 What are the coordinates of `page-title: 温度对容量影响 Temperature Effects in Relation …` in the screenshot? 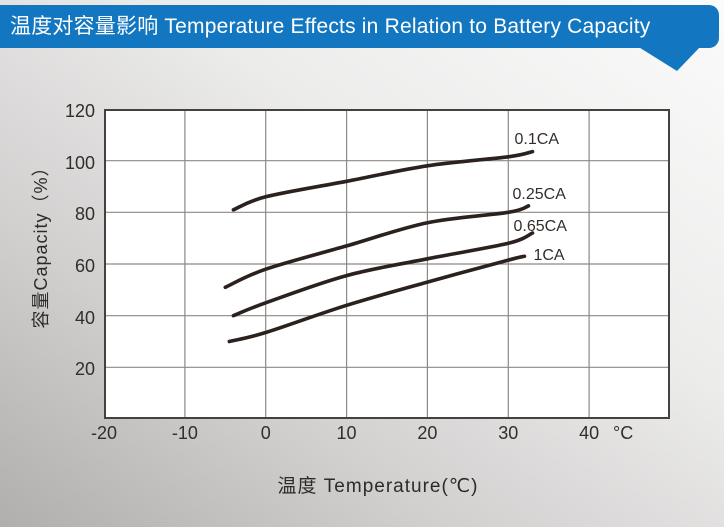 It's located at (330, 26).